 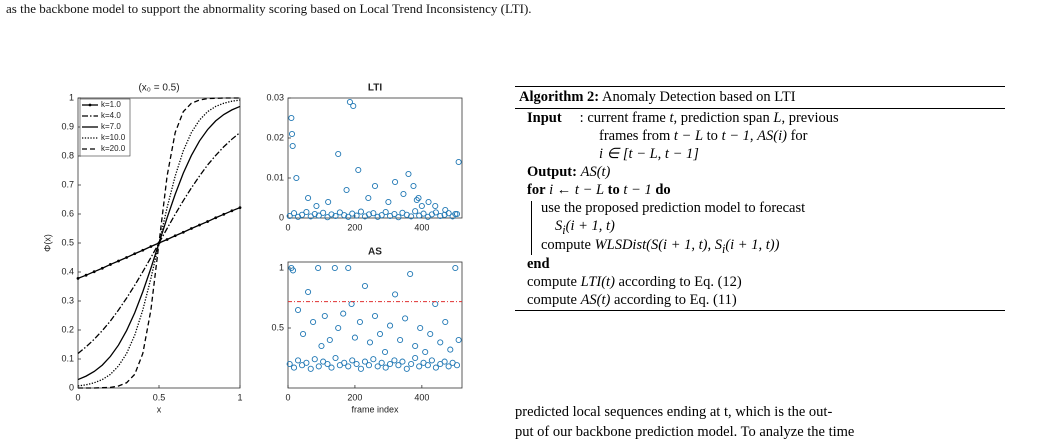 I want to click on kw: do, so click(x=663, y=190).